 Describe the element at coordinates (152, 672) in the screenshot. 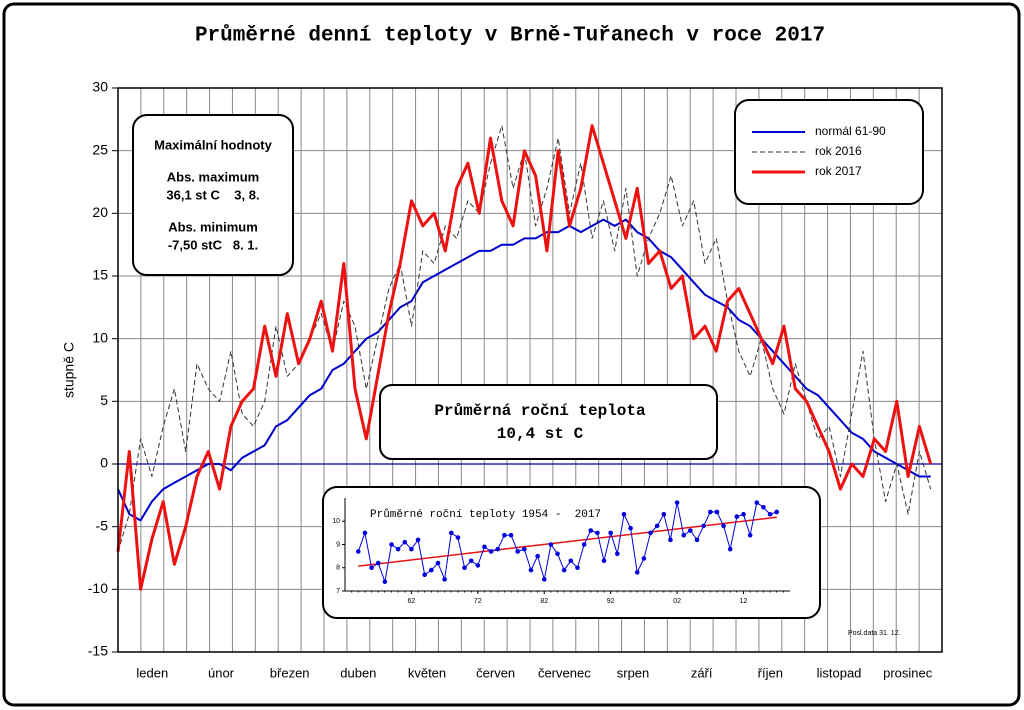

I see `x-tick-label: leden` at that location.